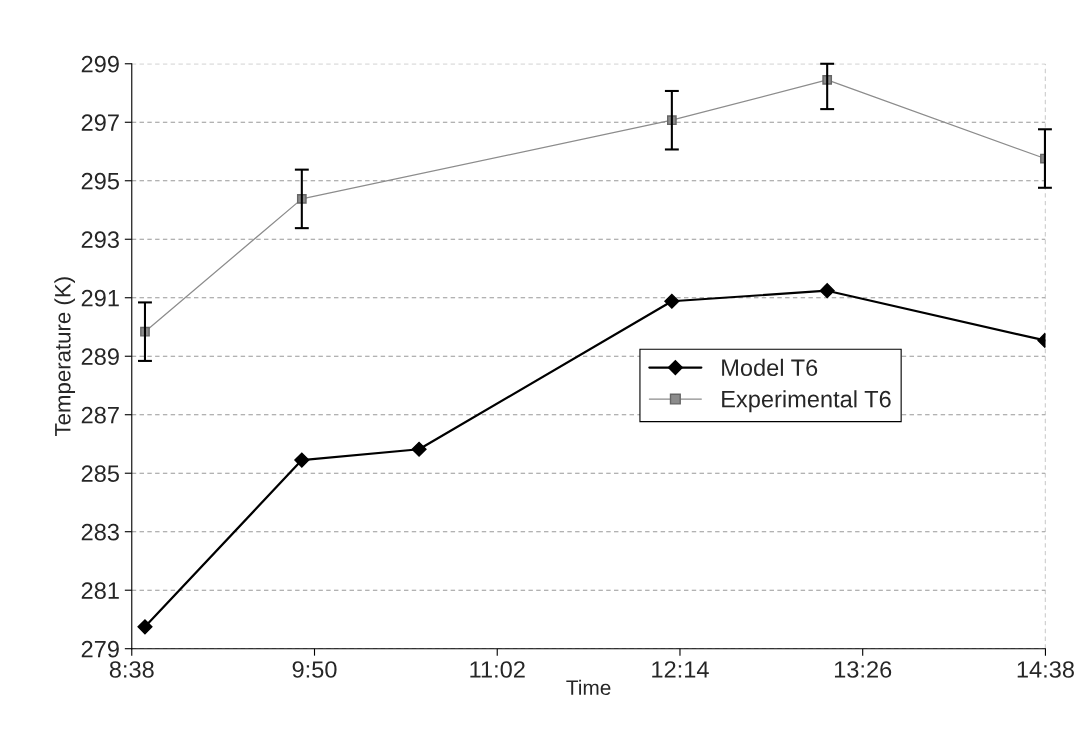 The image size is (1089, 733). I want to click on y-tick-label: 283, so click(100, 532).